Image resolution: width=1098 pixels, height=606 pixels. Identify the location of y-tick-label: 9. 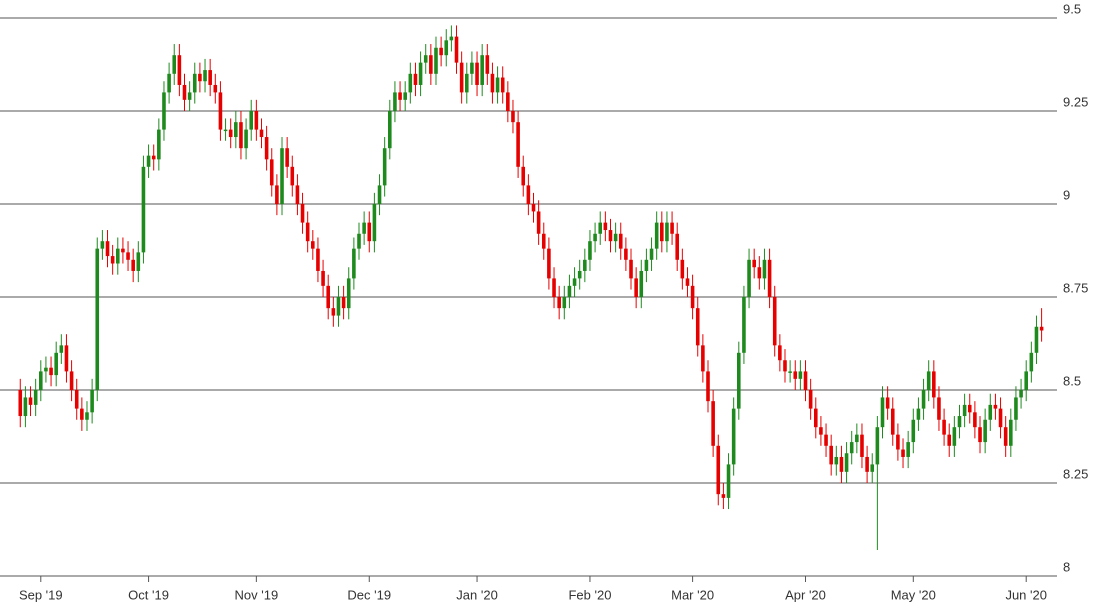
(1066, 194).